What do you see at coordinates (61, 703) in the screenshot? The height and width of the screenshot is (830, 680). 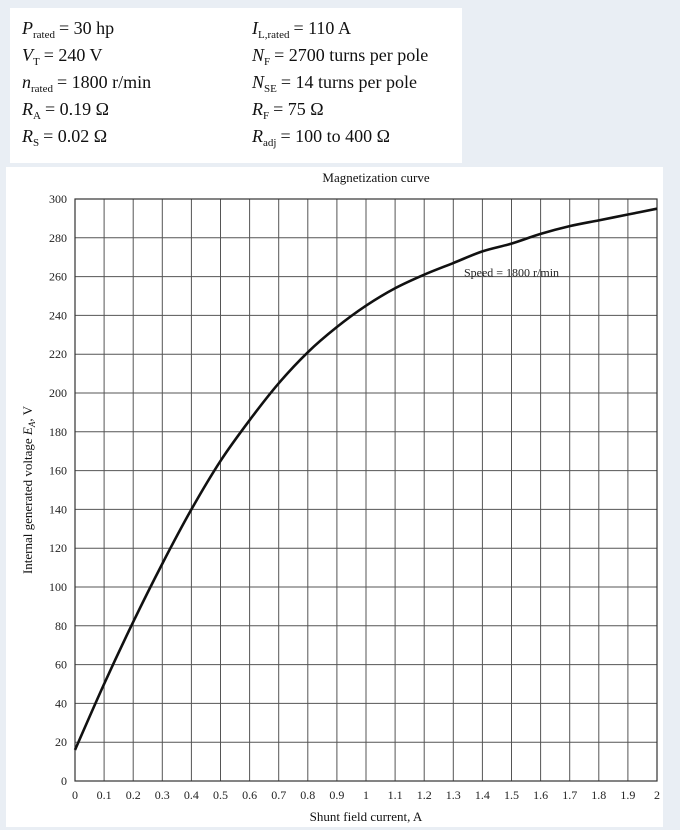 I see `y-tick-label: 40` at bounding box center [61, 703].